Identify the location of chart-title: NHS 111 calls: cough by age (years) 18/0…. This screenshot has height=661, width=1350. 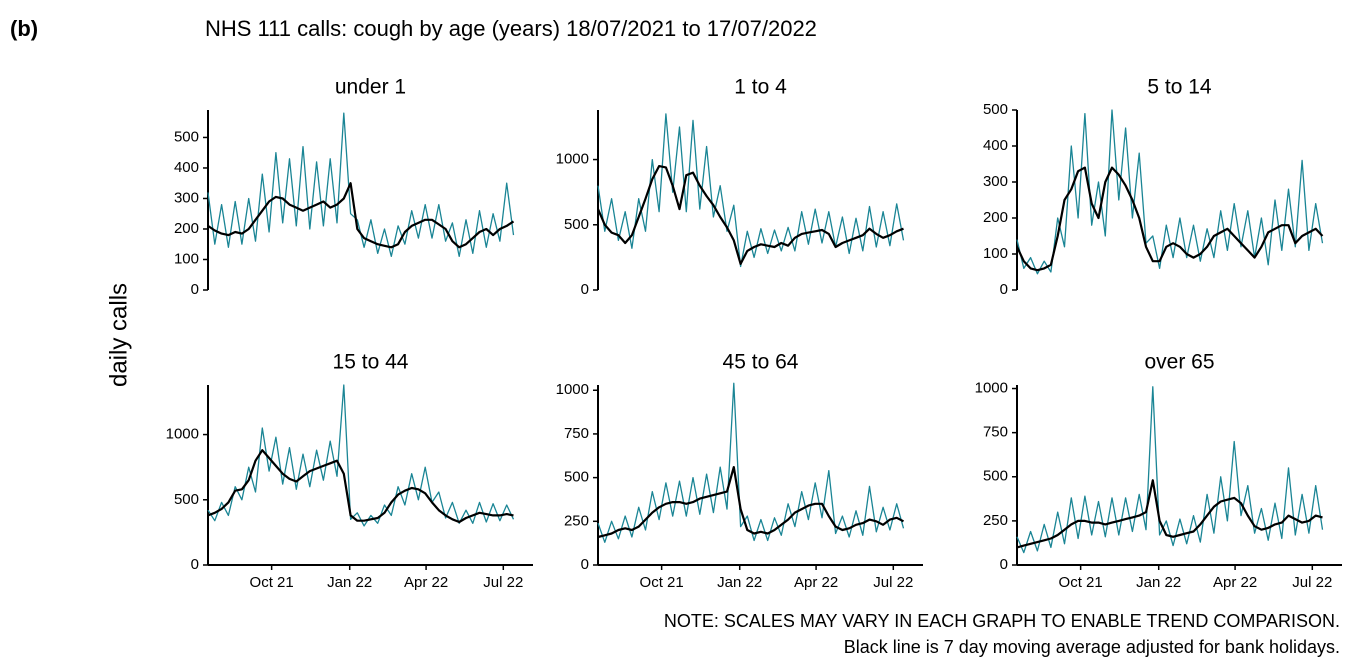
(511, 28).